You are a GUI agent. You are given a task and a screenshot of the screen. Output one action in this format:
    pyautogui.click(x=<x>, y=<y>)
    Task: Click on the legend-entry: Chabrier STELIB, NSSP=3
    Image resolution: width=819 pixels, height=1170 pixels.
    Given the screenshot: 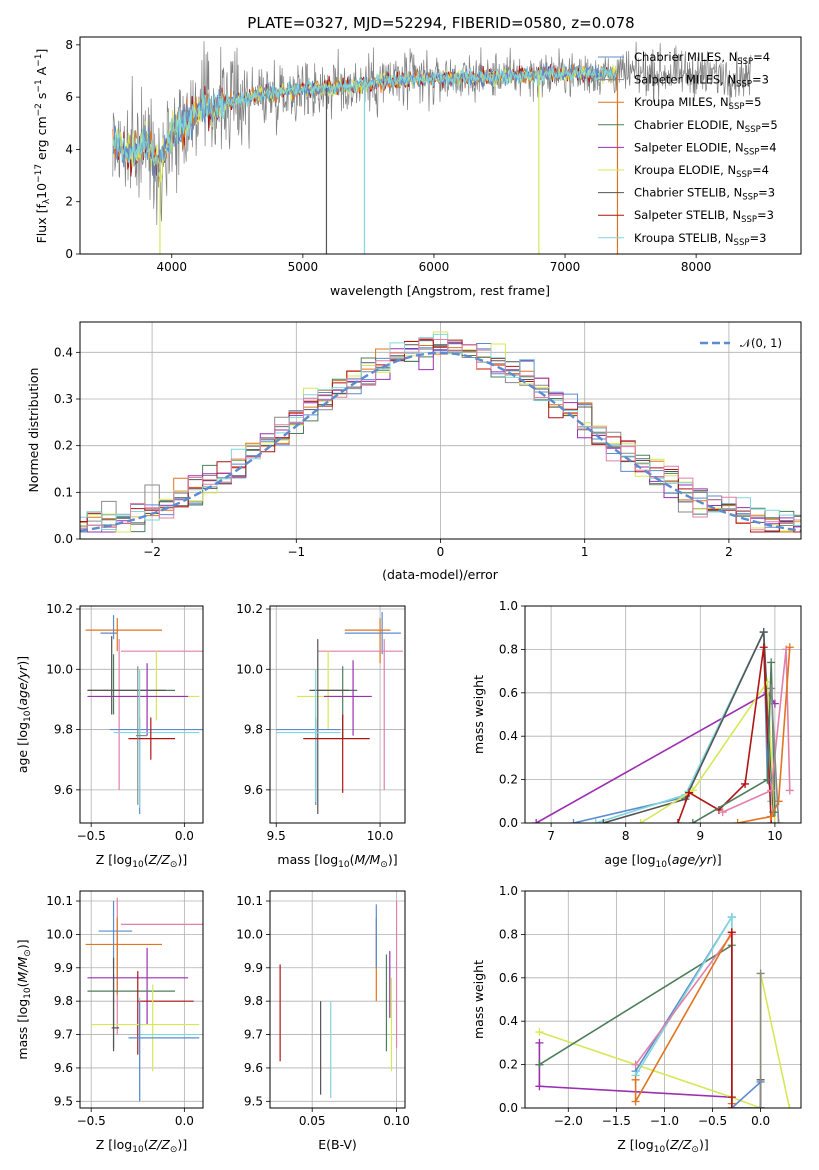 What is the action you would take?
    pyautogui.click(x=704, y=194)
    